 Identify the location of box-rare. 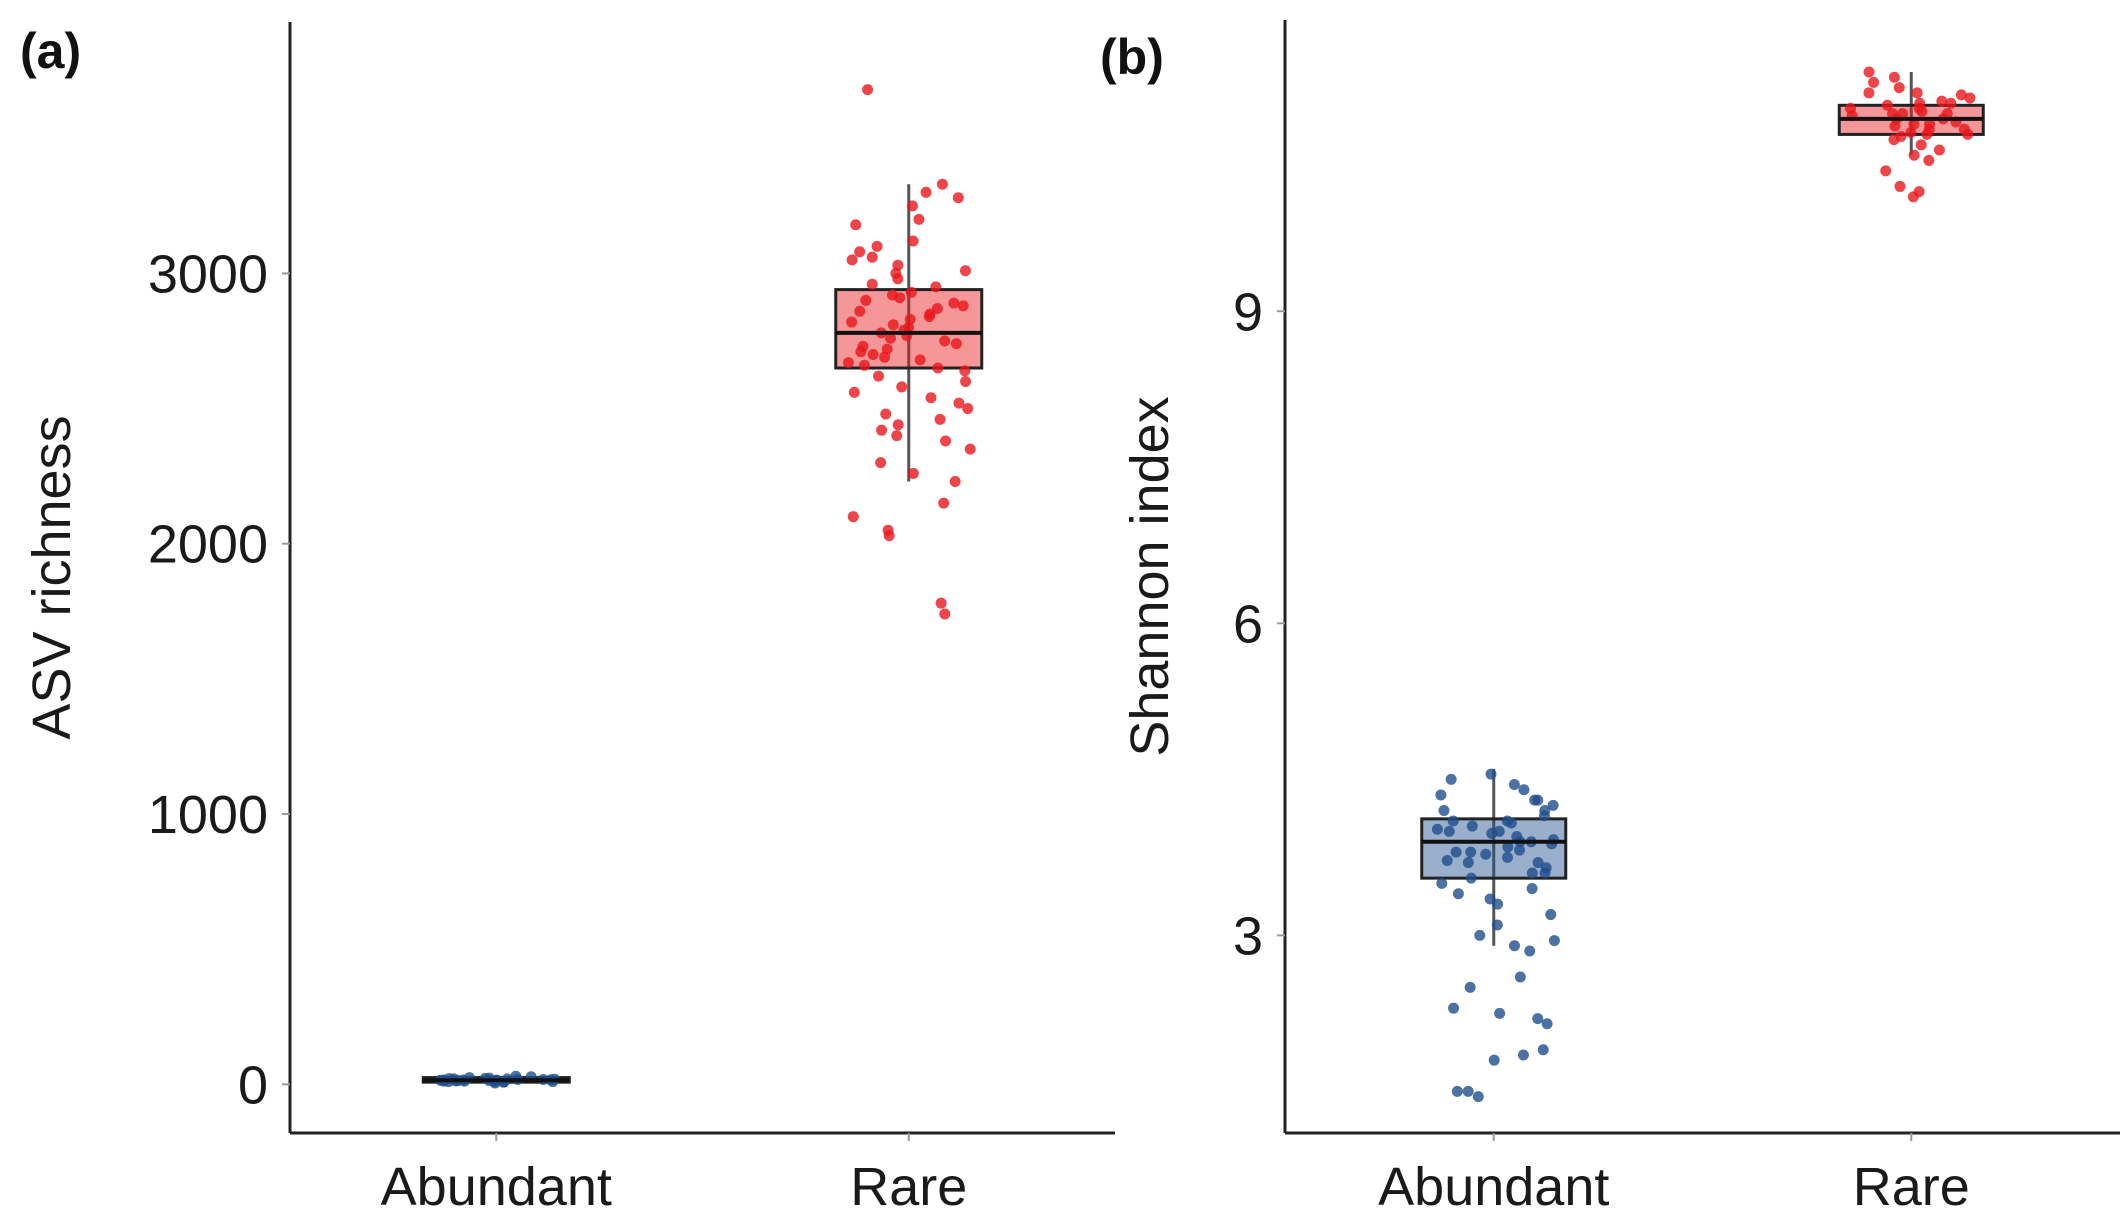
(1911, 134).